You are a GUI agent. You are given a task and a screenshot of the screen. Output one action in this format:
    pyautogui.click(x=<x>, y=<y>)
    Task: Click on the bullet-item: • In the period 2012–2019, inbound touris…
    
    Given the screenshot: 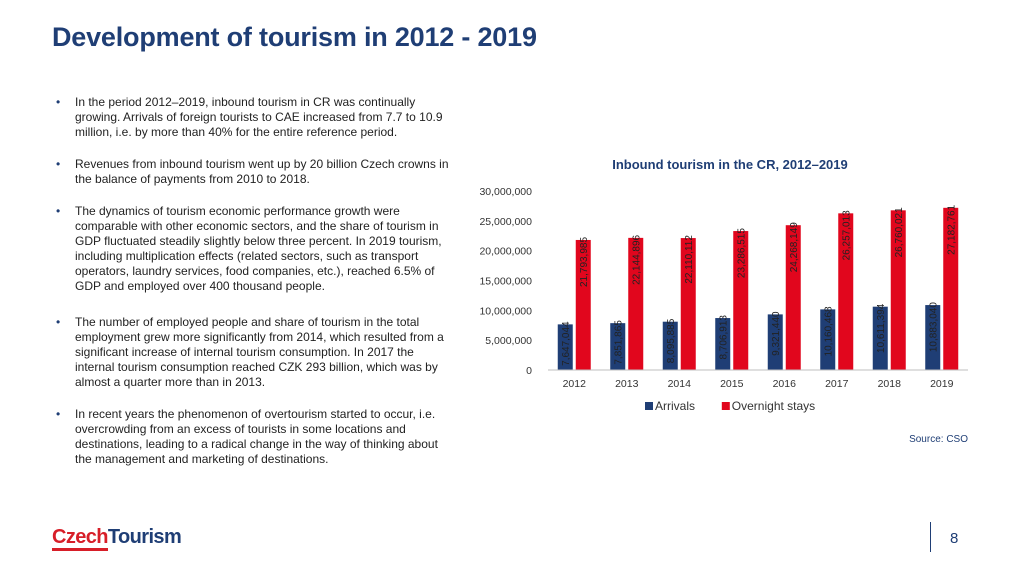 What is the action you would take?
    pyautogui.click(x=256, y=117)
    